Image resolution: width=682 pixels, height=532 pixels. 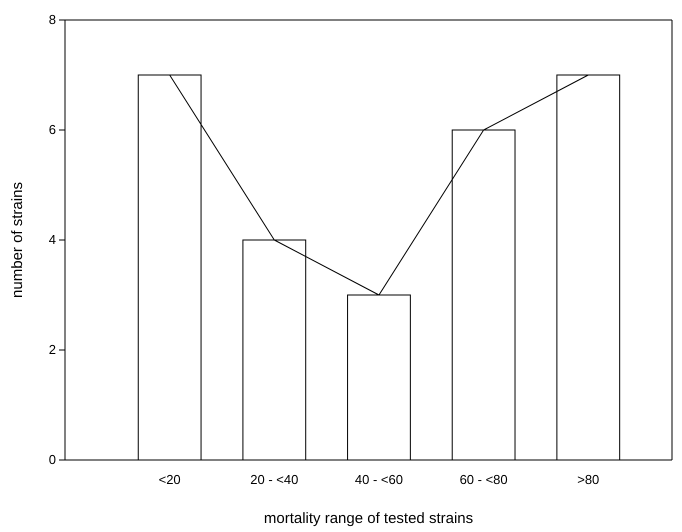 I want to click on x-tick-label: 40 - <60, so click(x=379, y=479).